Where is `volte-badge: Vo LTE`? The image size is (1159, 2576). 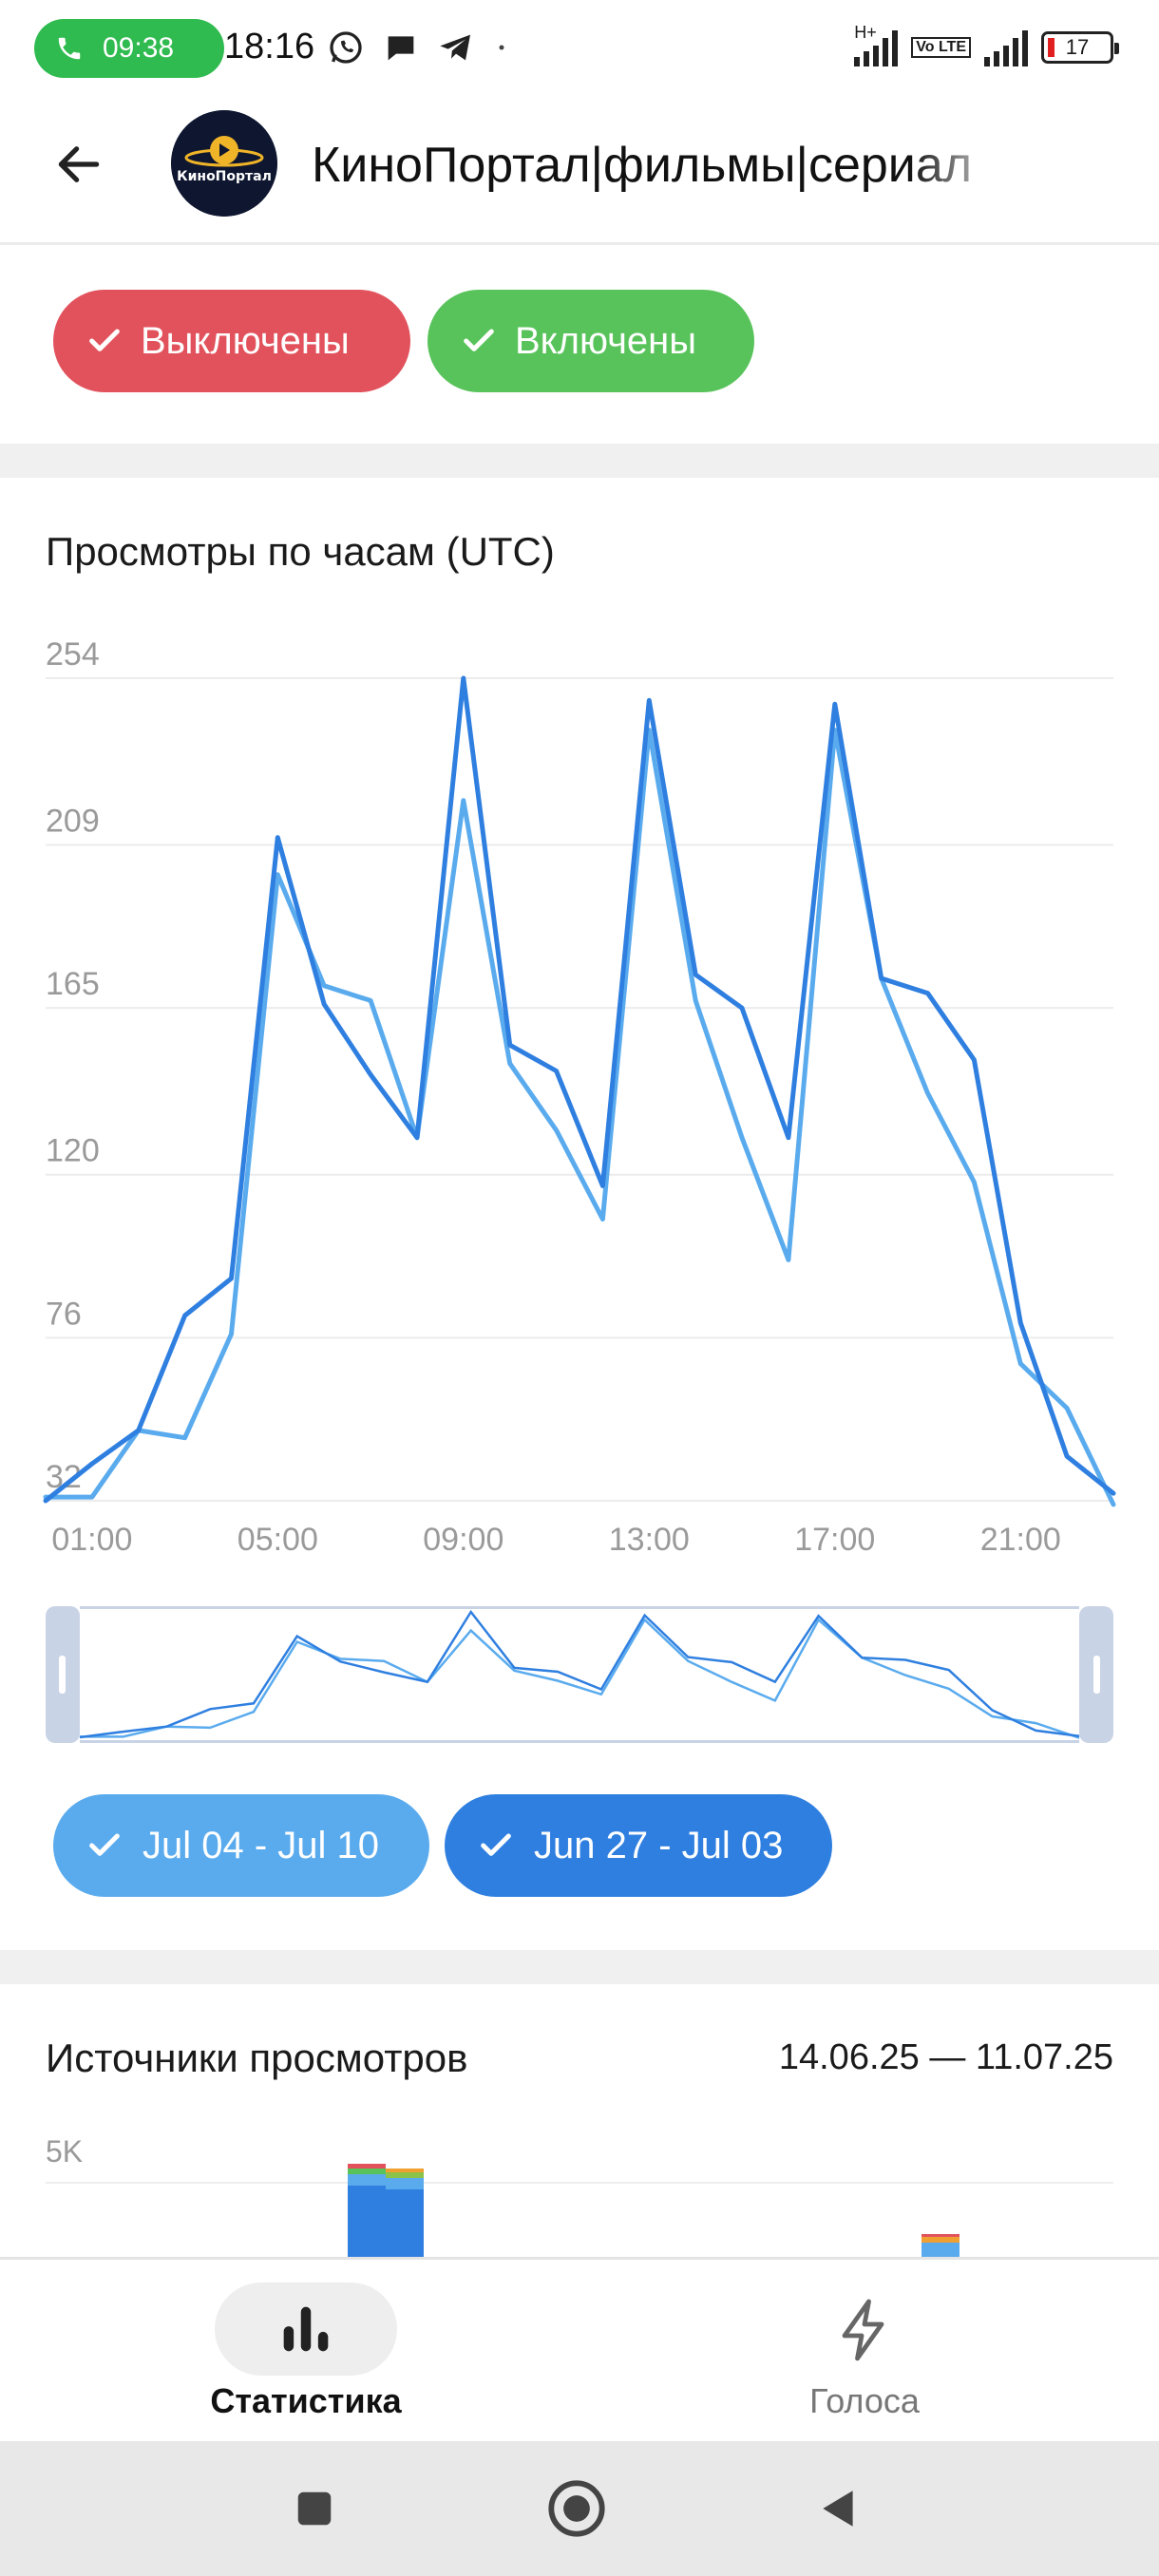
volte-badge: Vo LTE is located at coordinates (941, 47).